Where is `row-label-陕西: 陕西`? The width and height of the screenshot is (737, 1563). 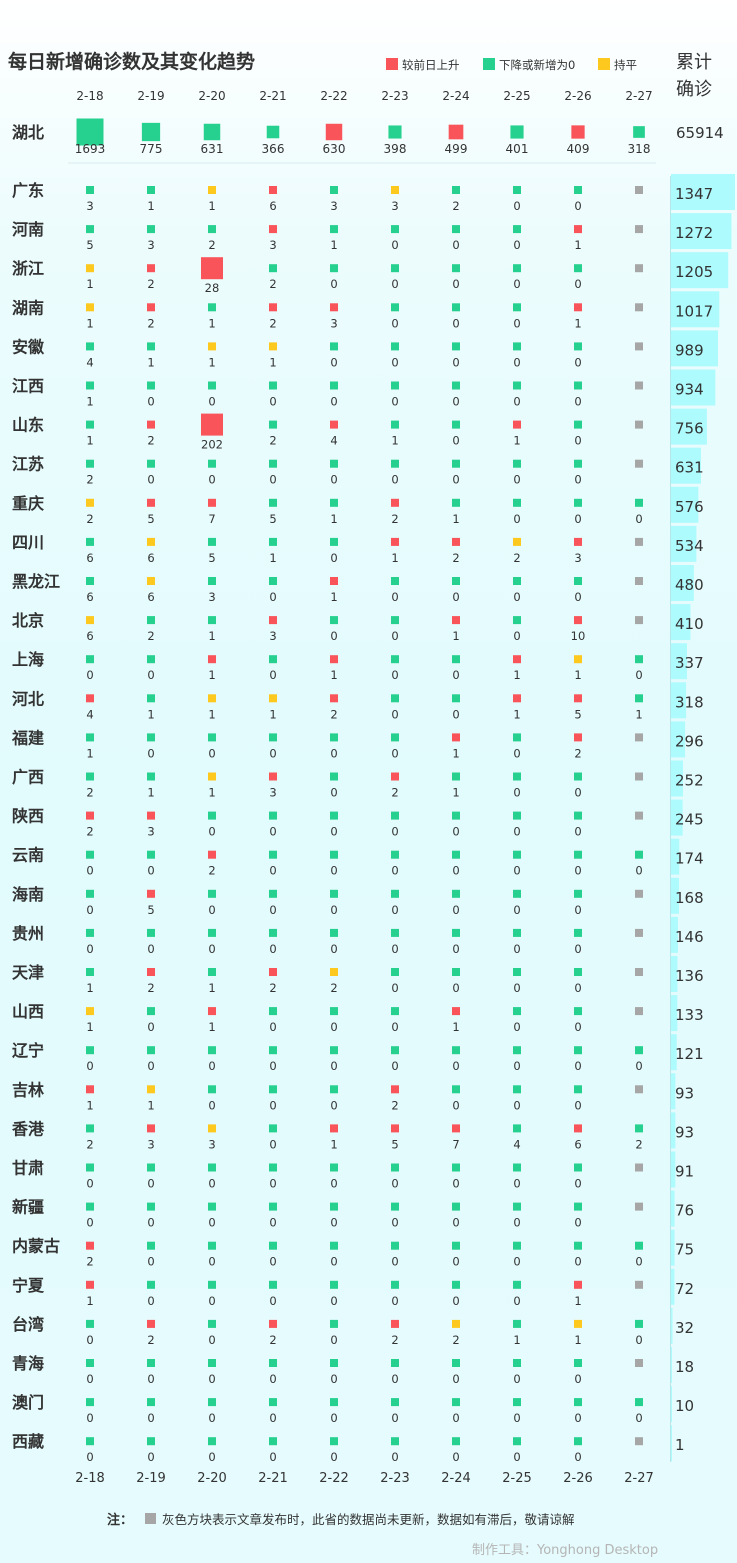
row-label-陕西: 陕西 is located at coordinates (28, 816).